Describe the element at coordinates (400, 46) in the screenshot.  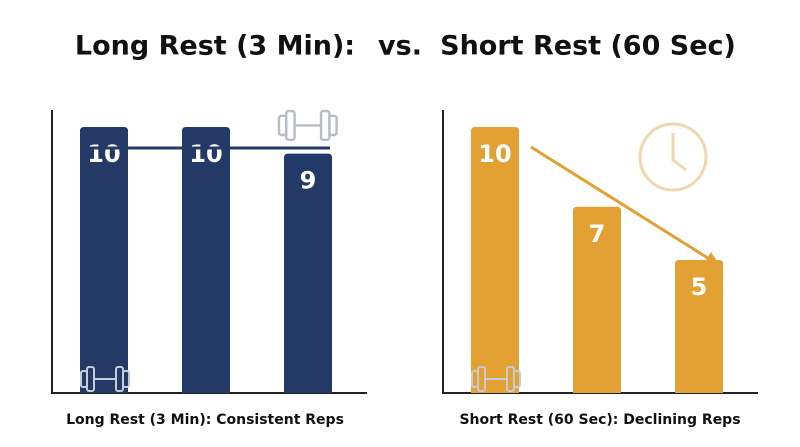
I see `connector-text: vs.` at that location.